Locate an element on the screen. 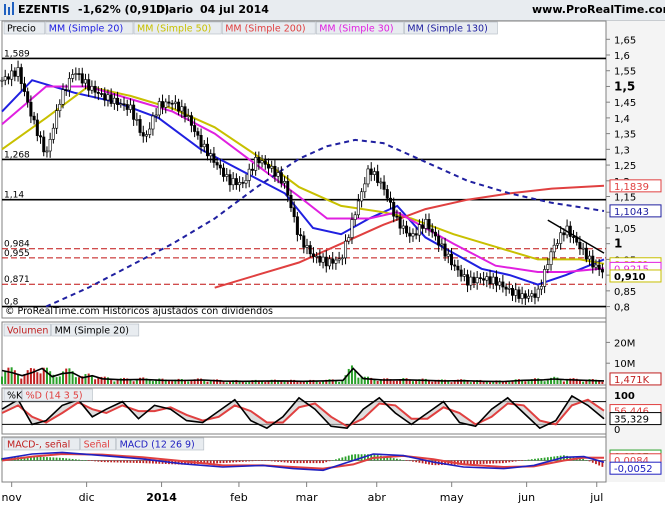  x-tick-label: feb is located at coordinates (239, 497).